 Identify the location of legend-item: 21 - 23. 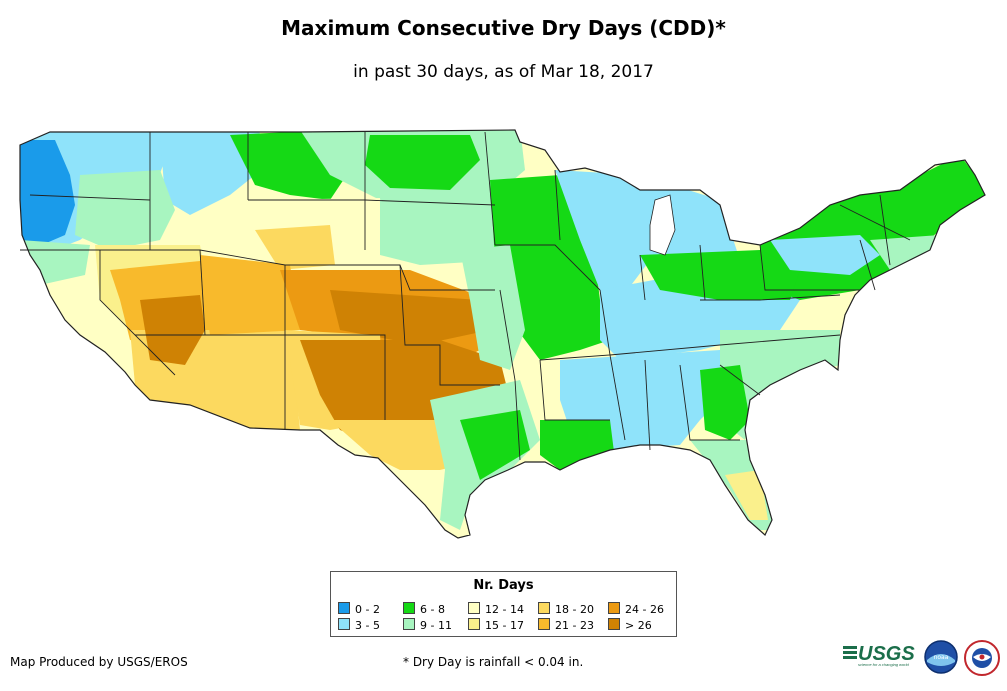
(566, 625).